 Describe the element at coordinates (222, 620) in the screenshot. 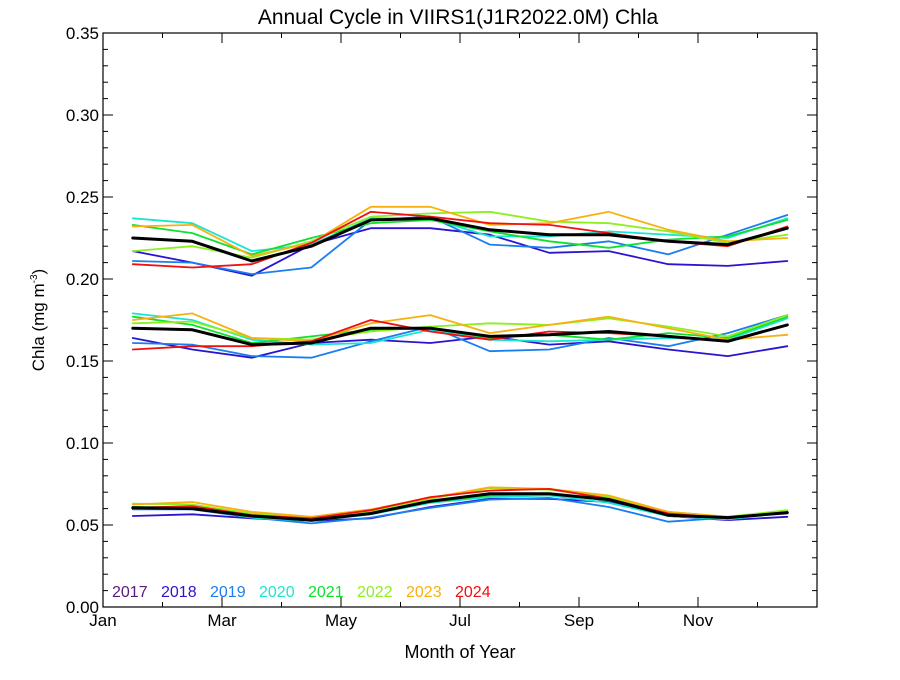

I see `x-tick-label-1: Mar` at that location.